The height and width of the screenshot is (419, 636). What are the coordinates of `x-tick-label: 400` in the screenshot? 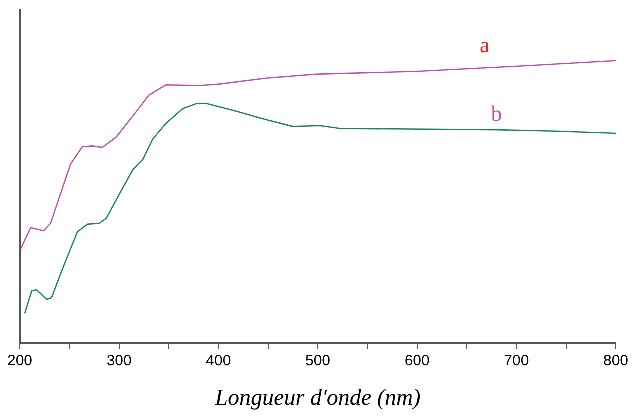 It's located at (219, 361).